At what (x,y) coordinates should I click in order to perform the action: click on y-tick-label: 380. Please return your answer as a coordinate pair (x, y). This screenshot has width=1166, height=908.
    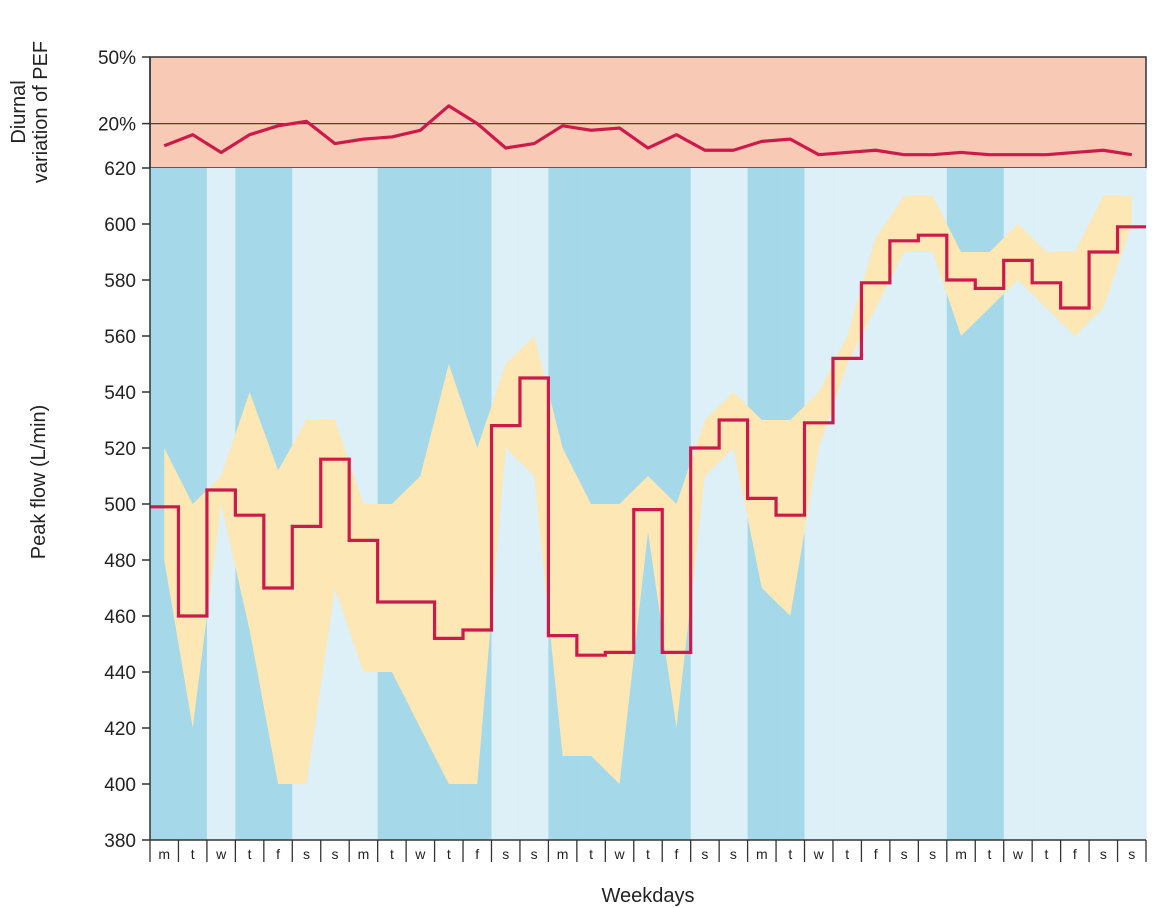
    Looking at the image, I should click on (120, 841).